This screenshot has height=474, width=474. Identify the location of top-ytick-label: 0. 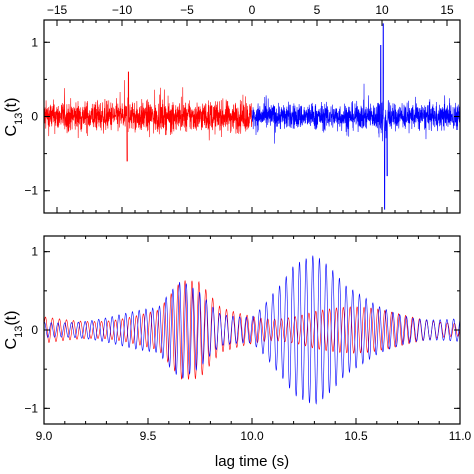
(34, 117).